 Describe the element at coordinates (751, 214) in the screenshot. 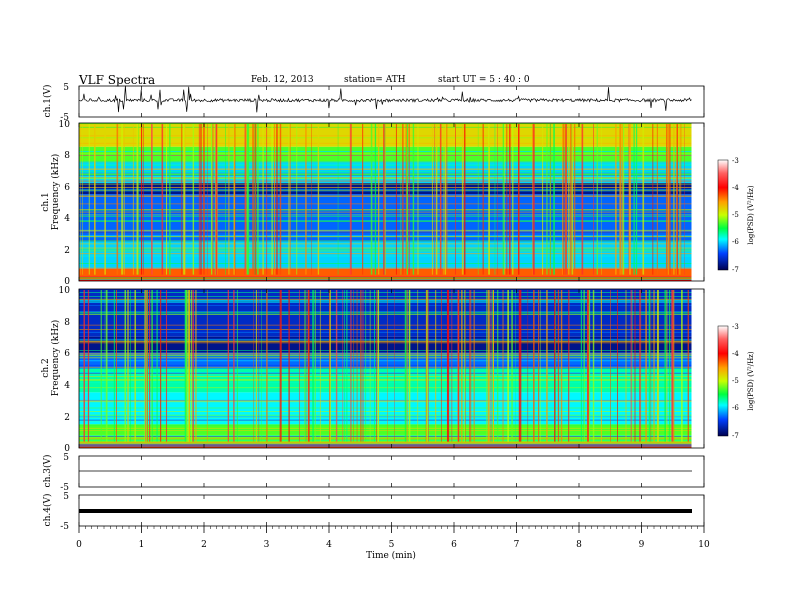

I see `ch1-colorbar-label: log(PSD) (V²/Hz)` at that location.